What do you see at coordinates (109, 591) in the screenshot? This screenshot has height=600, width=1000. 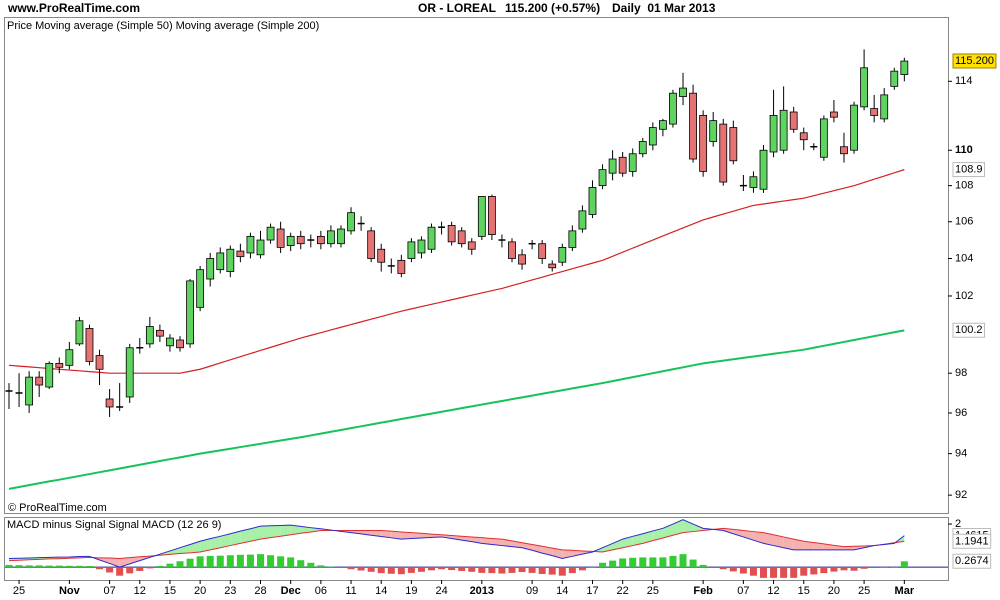 I see `x-tick-label: 07` at bounding box center [109, 591].